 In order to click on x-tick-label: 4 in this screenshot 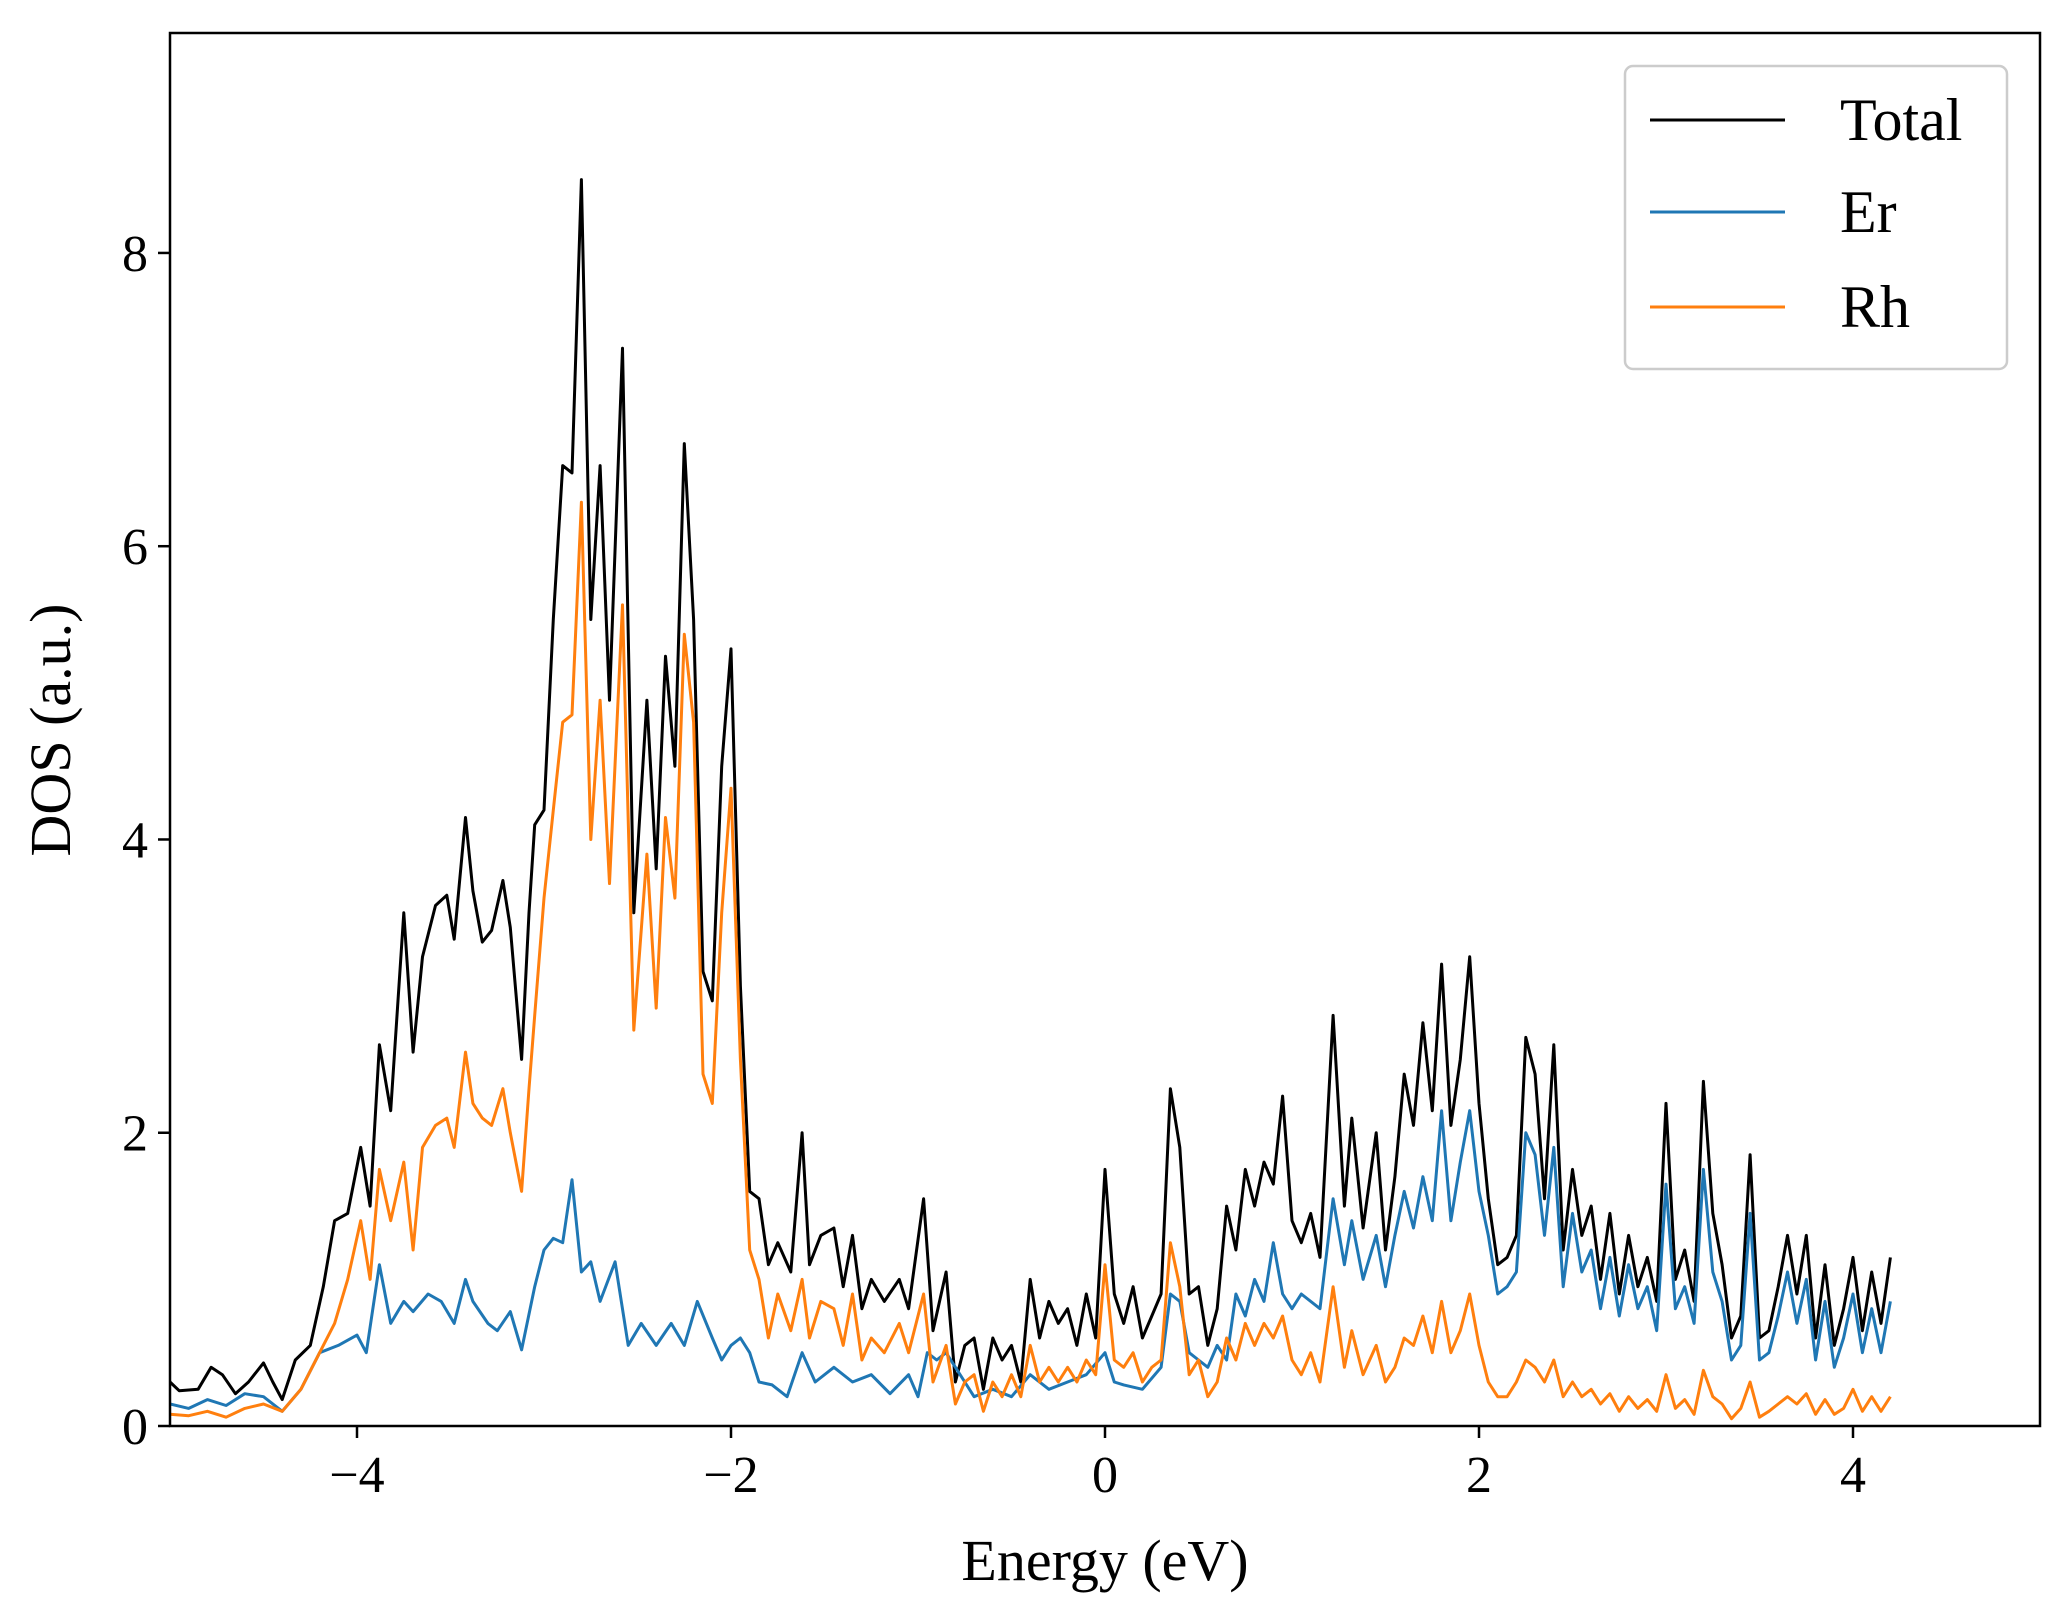, I will do `click(1853, 1475)`.